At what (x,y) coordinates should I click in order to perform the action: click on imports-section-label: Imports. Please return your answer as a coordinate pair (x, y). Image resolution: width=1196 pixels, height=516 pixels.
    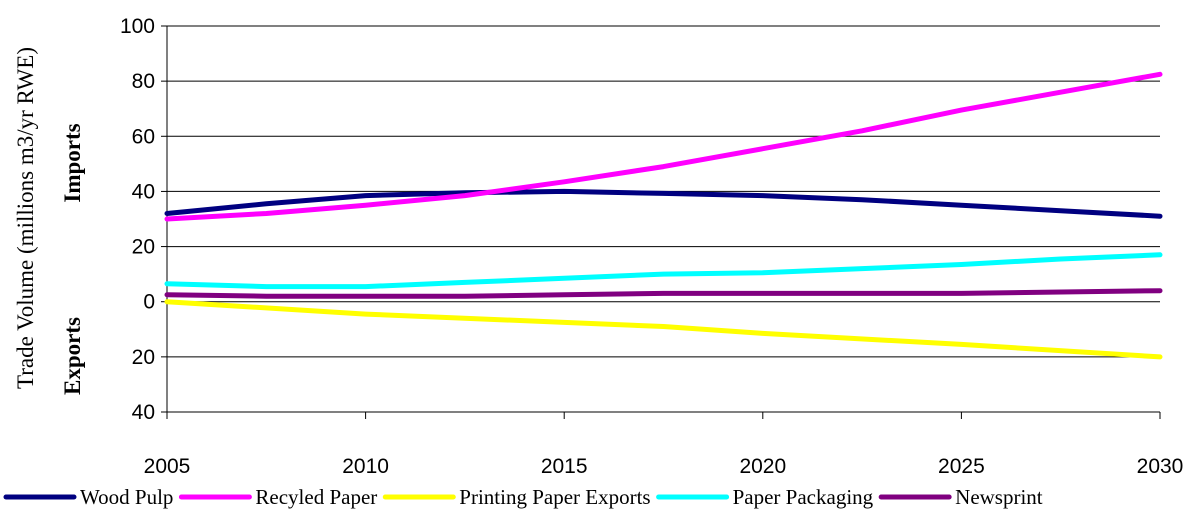
    Looking at the image, I should click on (72, 162).